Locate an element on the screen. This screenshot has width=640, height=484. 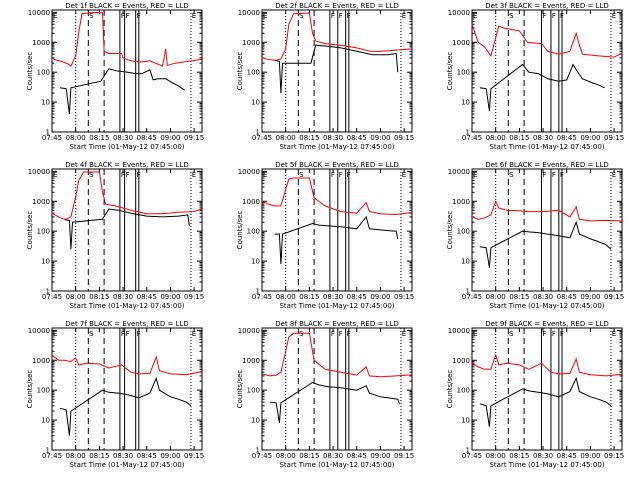
panel-title: Det 5f BLACK = Events, RED = LLD is located at coordinates (336, 165).